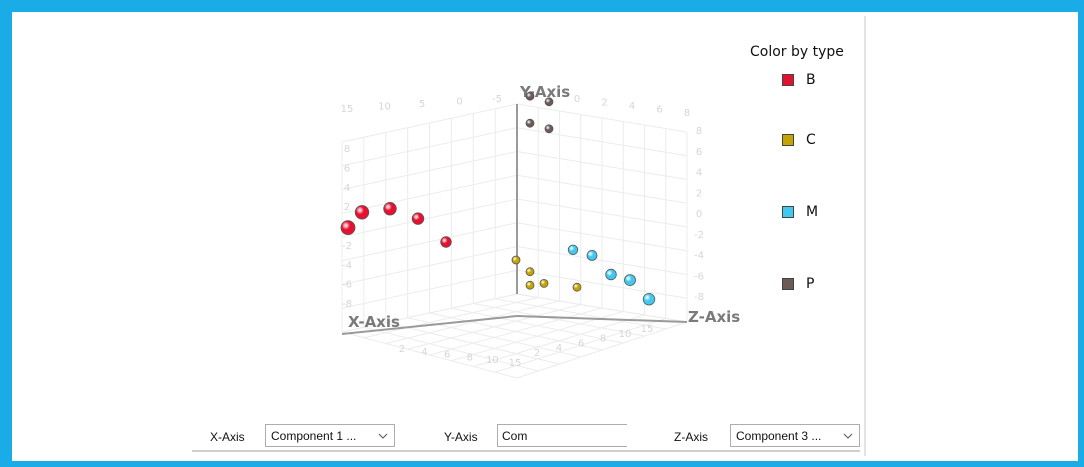 Image resolution: width=1084 pixels, height=467 pixels. Describe the element at coordinates (691, 437) in the screenshot. I see `z-axis-label: Z-Axis` at that location.